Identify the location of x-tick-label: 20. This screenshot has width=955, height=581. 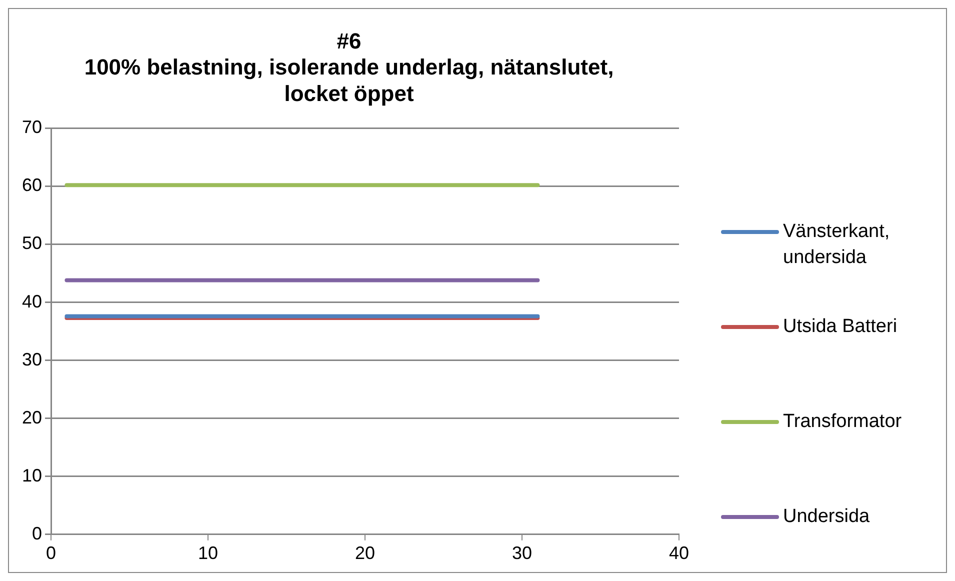
(365, 553).